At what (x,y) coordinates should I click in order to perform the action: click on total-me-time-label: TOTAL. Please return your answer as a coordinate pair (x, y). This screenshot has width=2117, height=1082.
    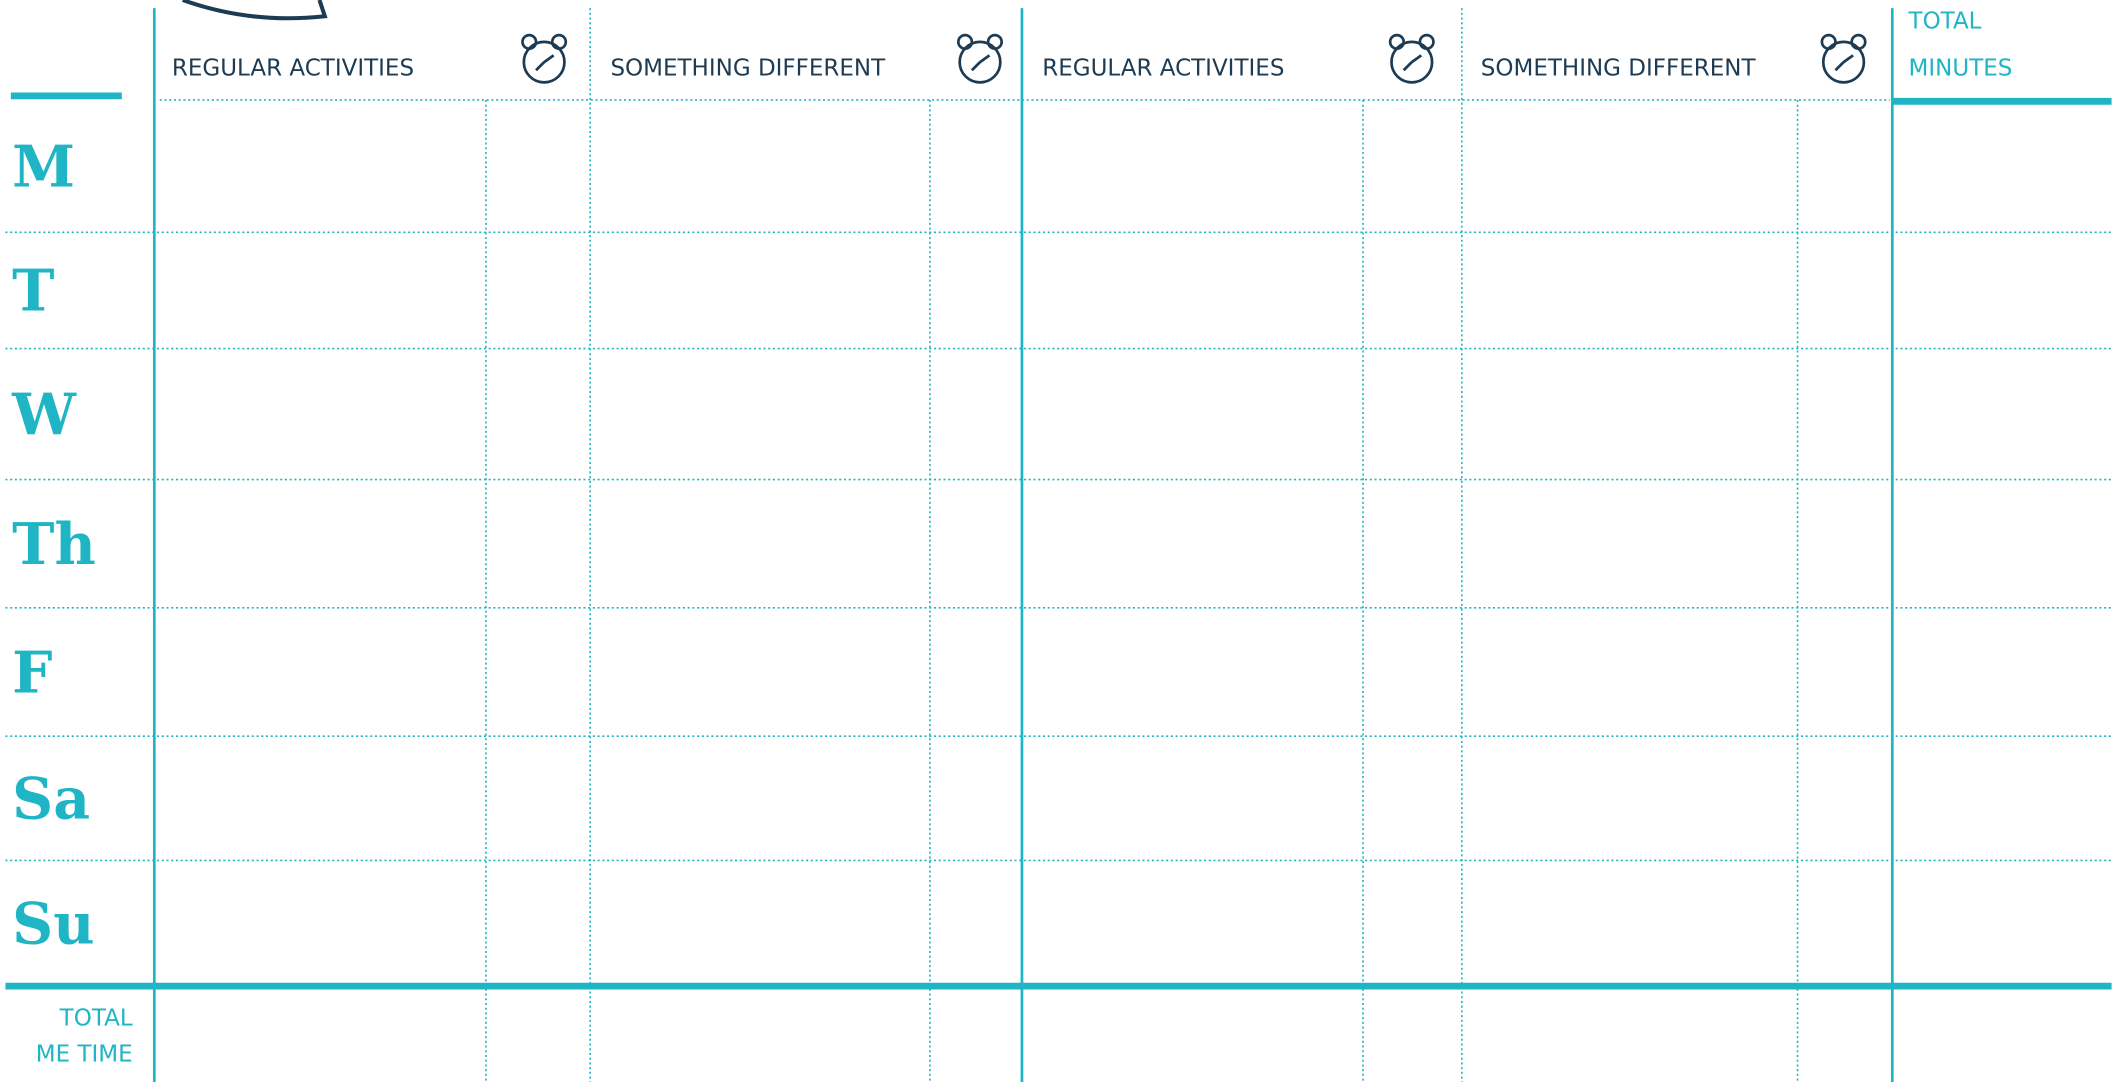
    Looking at the image, I should click on (96, 1018).